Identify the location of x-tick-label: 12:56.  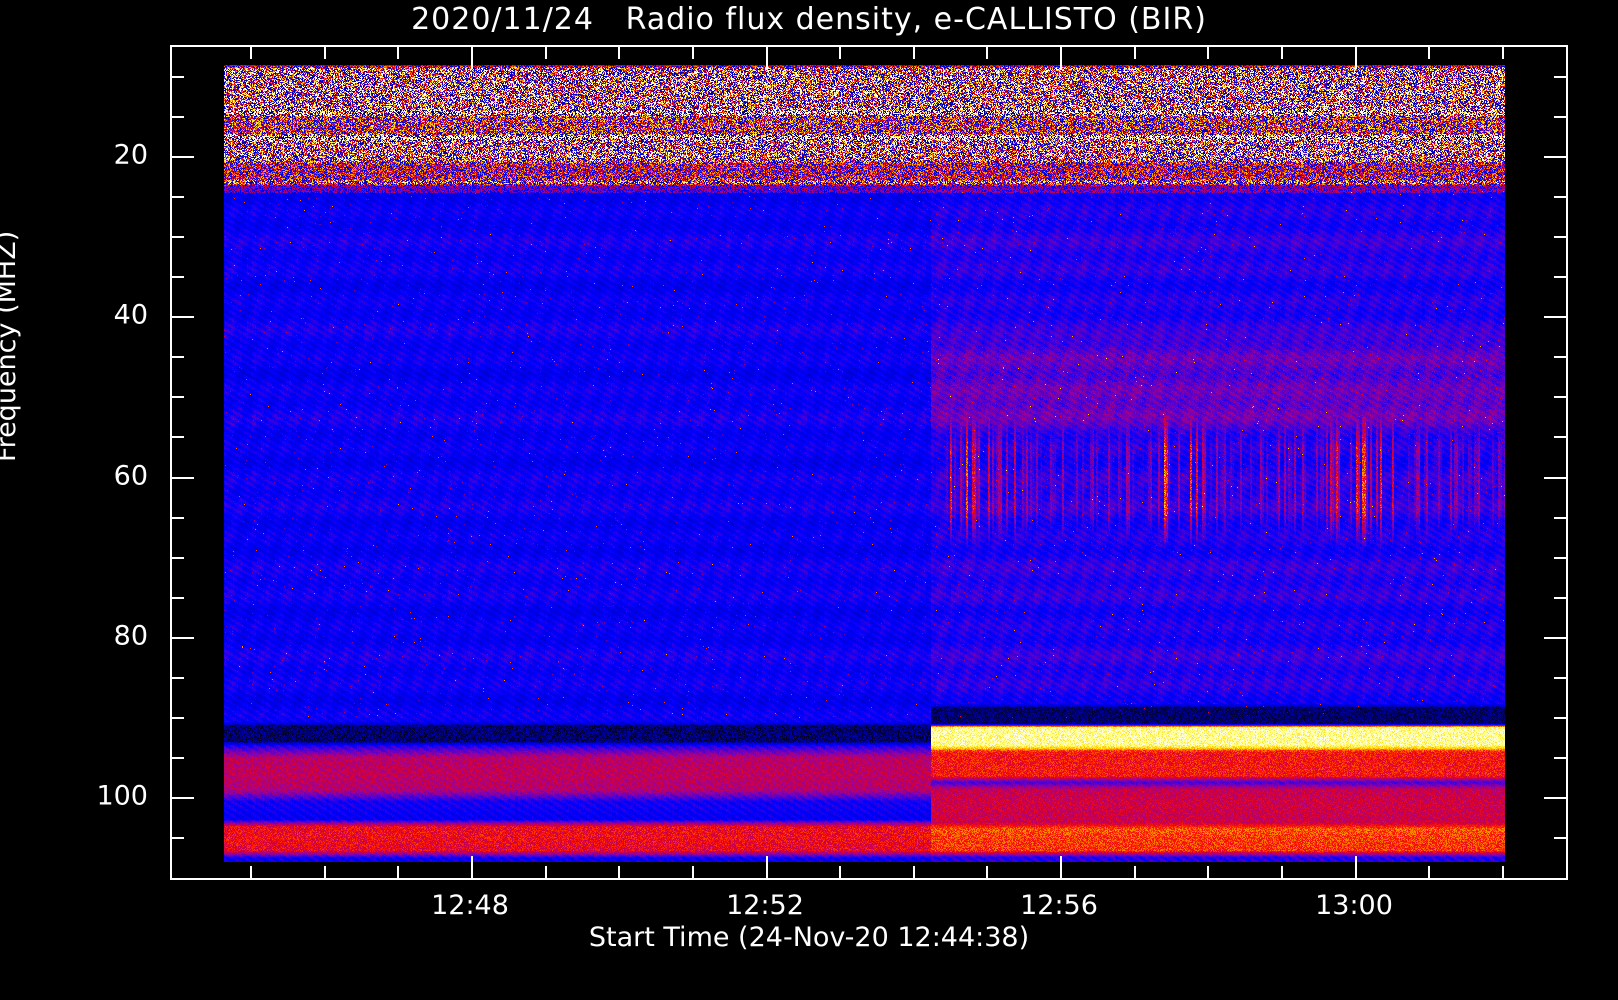
(1059, 905).